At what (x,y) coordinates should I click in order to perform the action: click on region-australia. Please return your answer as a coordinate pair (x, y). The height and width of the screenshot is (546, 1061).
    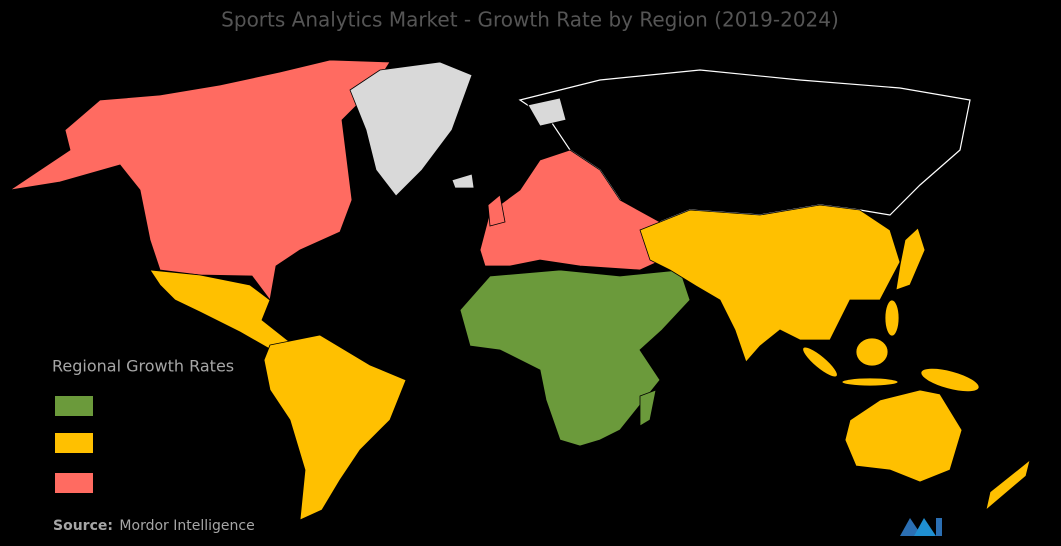
    Looking at the image, I should click on (903, 436).